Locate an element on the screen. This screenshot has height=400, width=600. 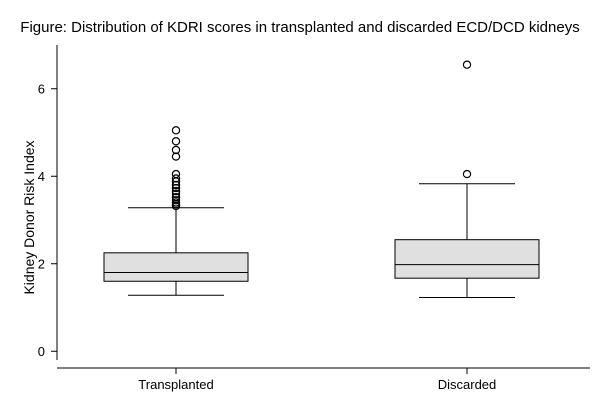
x-tick-label: Transplanted is located at coordinates (175, 384).